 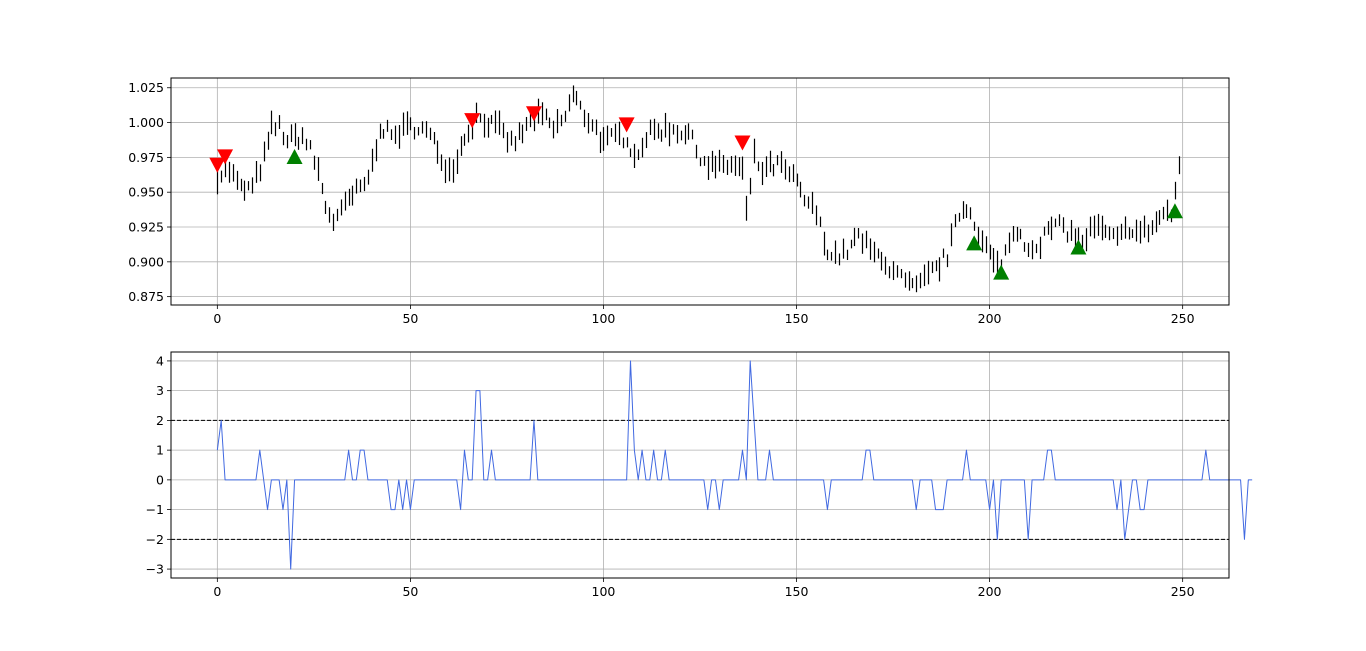 What do you see at coordinates (146, 296) in the screenshot?
I see `y-tick-label: 0.875` at bounding box center [146, 296].